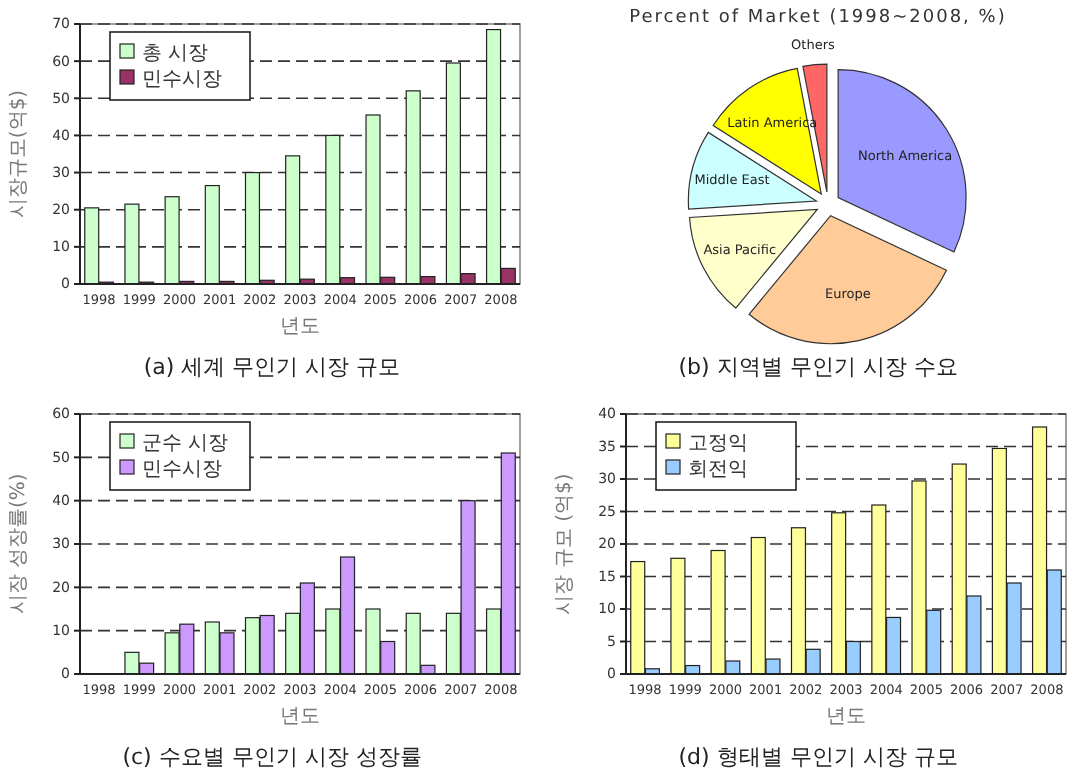 This screenshot has height=780, width=1090. Describe the element at coordinates (818, 367) in the screenshot. I see `text: (b) 지역별 무인기 시장 수요` at that location.